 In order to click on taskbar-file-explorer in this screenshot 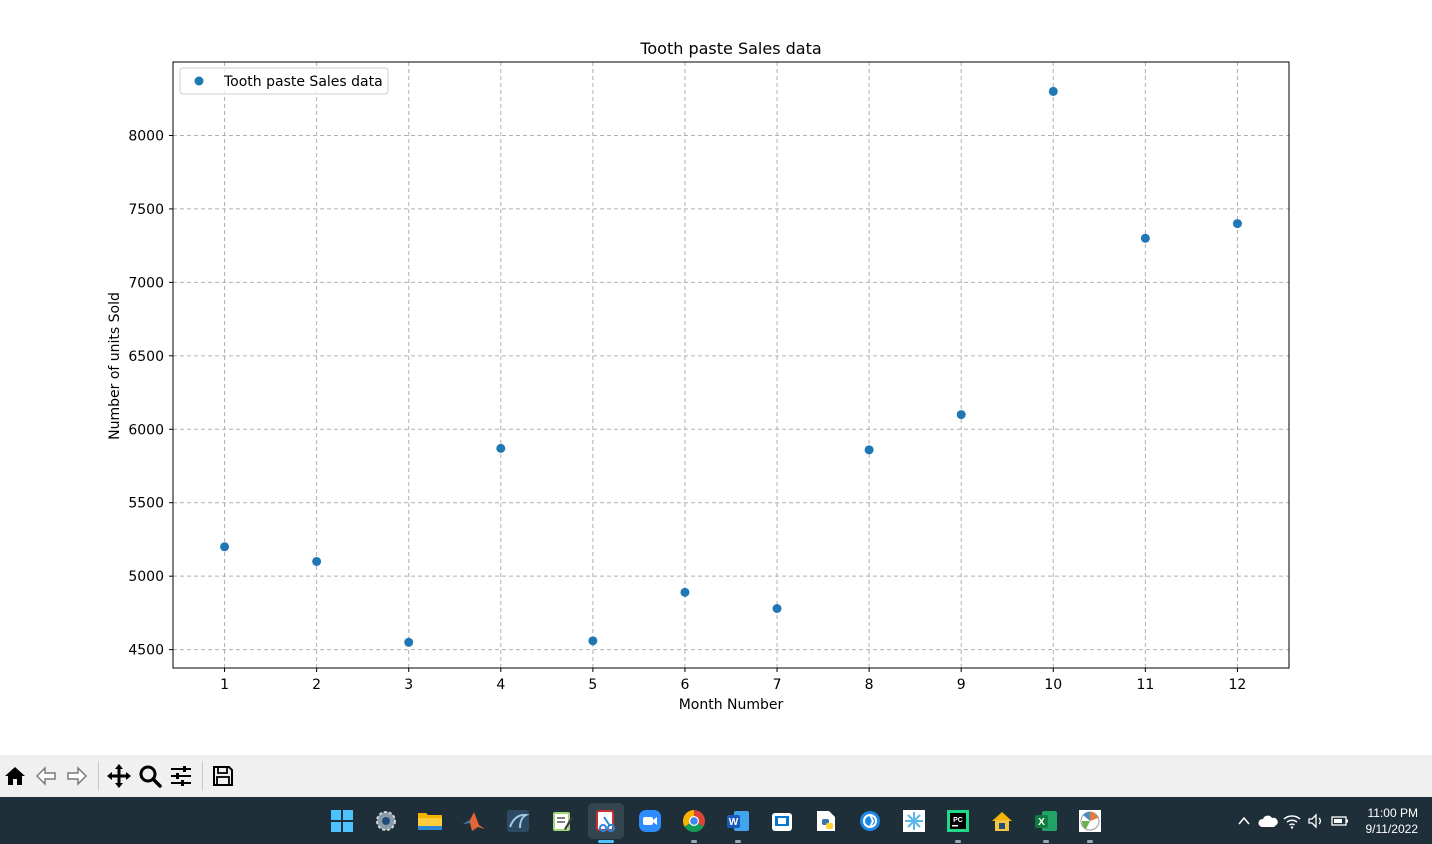, I will do `click(430, 821)`.